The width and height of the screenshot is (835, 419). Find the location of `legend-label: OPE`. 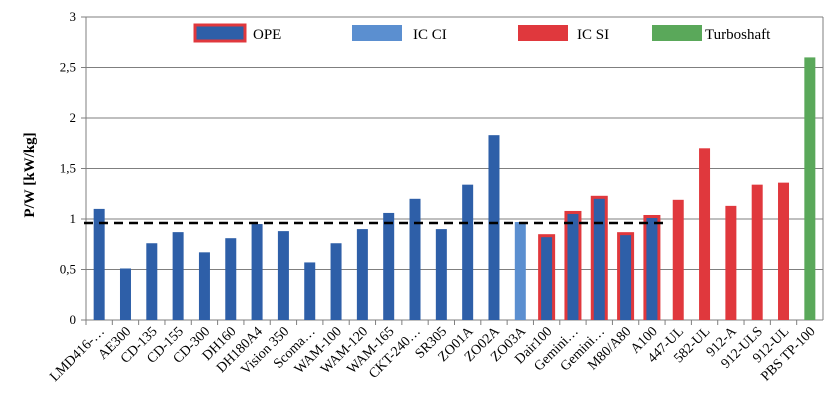

legend-label: OPE is located at coordinates (267, 35).